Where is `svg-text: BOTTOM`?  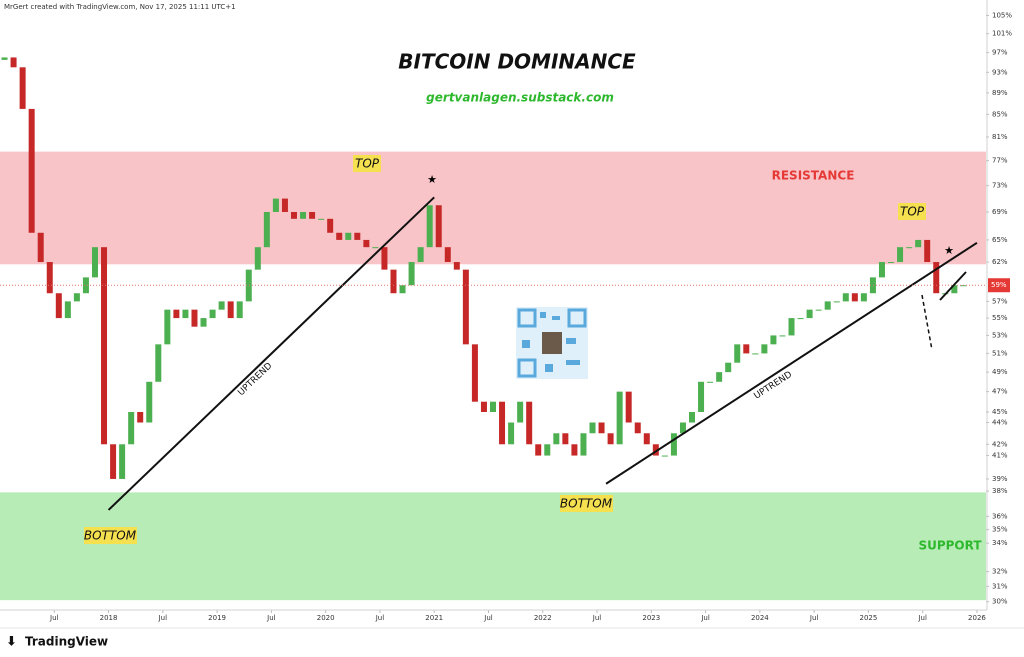
svg-text: BOTTOM is located at coordinates (586, 504).